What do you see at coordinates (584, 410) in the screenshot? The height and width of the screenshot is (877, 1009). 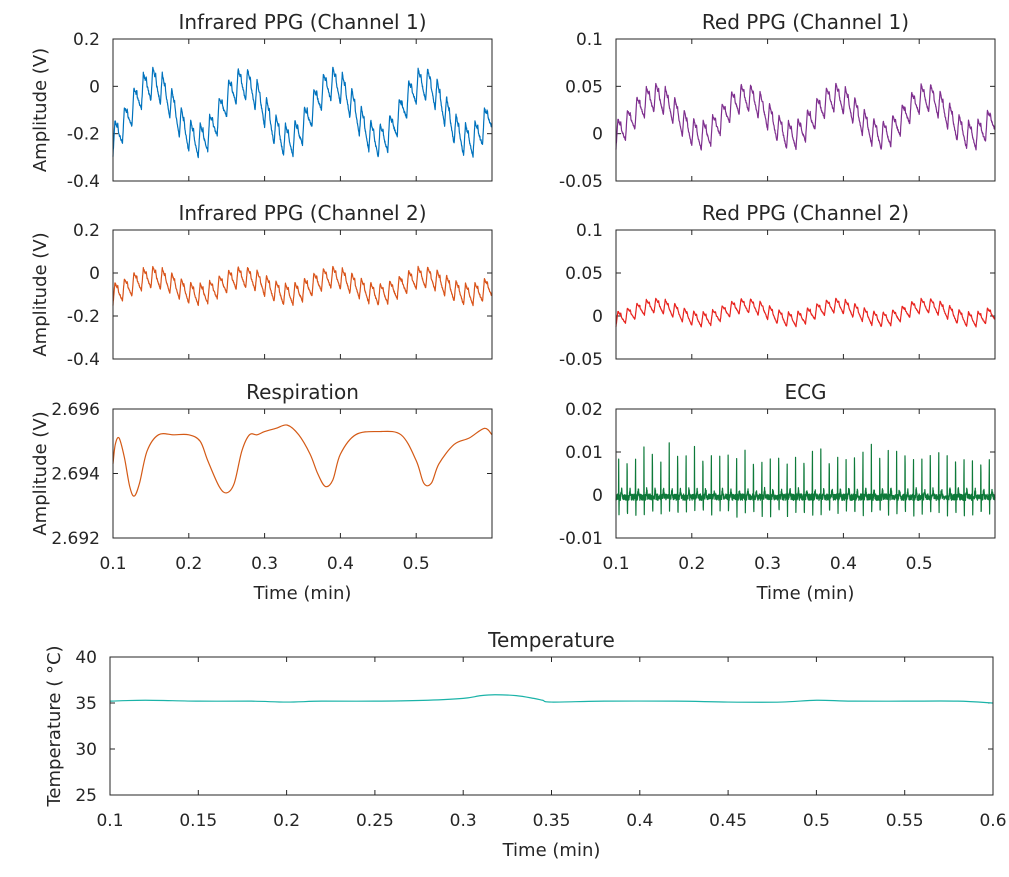 I see `y-tick-label: 0.02` at bounding box center [584, 410].